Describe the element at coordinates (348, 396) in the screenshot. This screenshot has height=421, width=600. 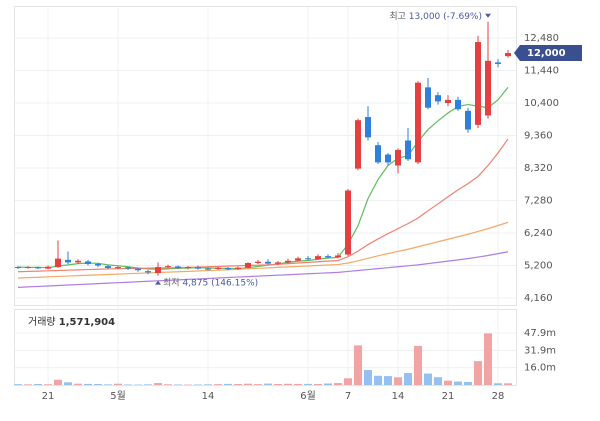
I see `x-tick-label: 7` at that location.